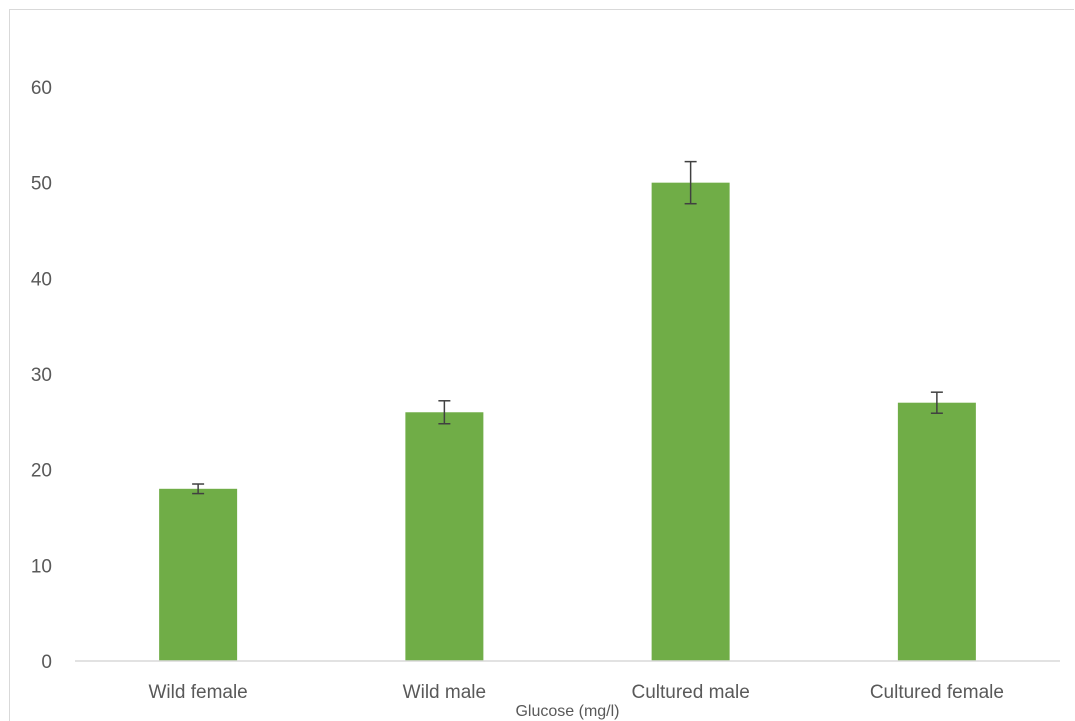 This screenshot has height=721, width=1075. Describe the element at coordinates (41, 566) in the screenshot. I see `y-tick-label: 10` at that location.